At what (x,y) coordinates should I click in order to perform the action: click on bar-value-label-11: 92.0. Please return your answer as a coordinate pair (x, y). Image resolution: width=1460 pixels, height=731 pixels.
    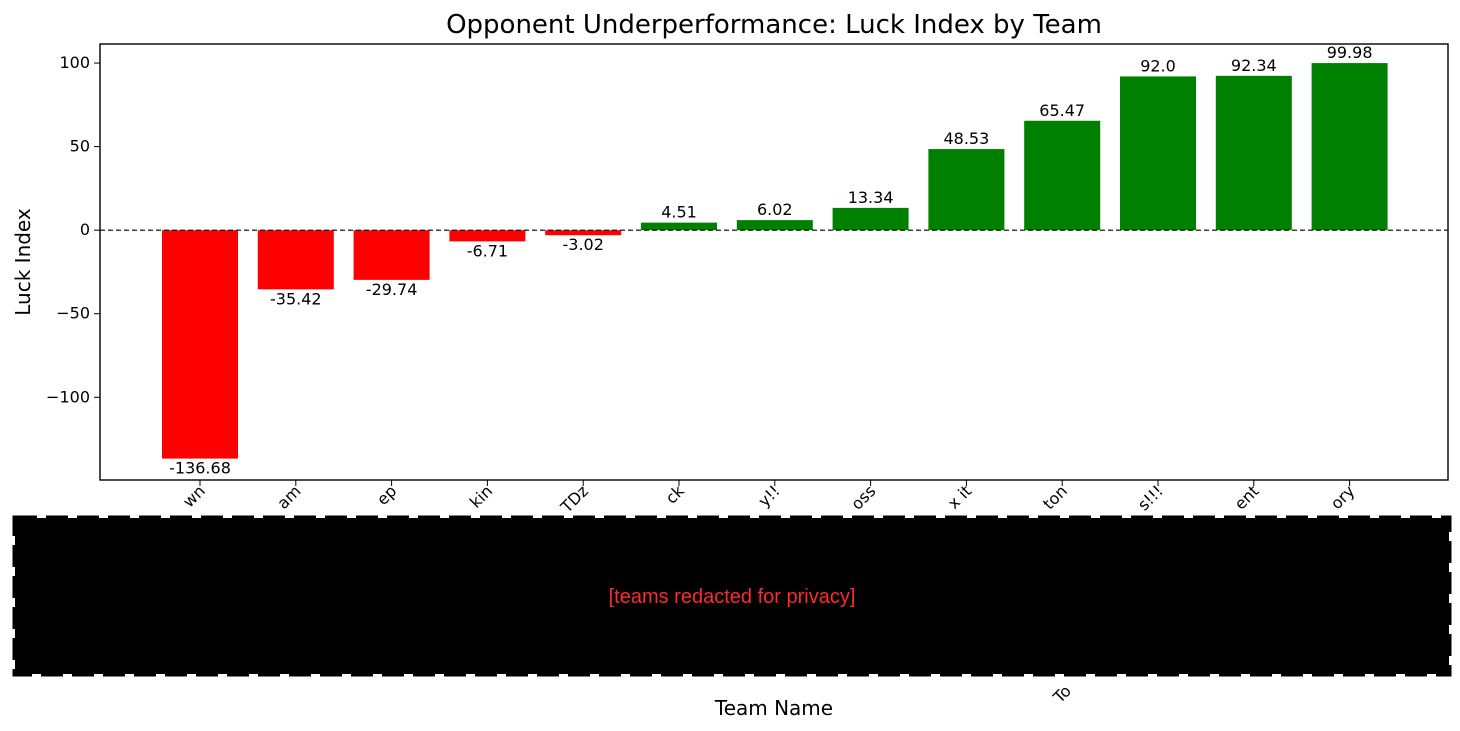
    Looking at the image, I should click on (1158, 65).